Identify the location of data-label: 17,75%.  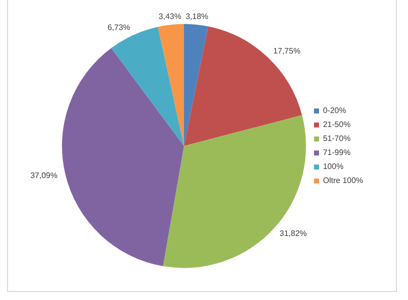
(286, 51).